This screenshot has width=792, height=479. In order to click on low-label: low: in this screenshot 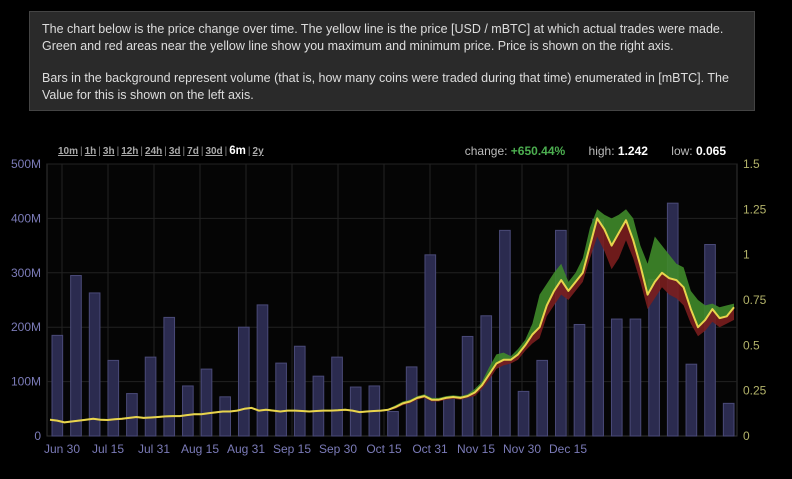, I will do `click(682, 151)`.